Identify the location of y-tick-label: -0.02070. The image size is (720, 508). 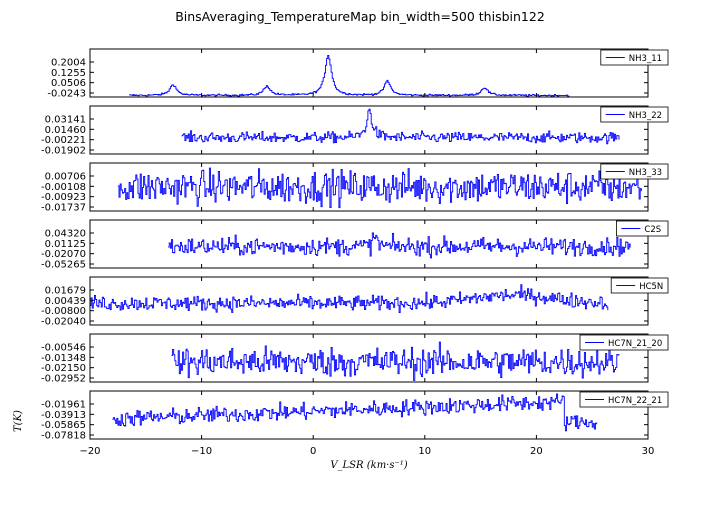
(63, 254).